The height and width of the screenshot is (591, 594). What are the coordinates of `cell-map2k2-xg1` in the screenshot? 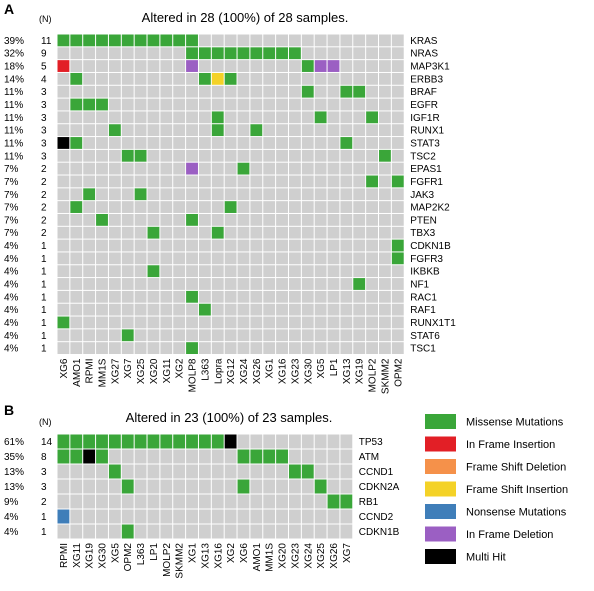 It's located at (269, 207).